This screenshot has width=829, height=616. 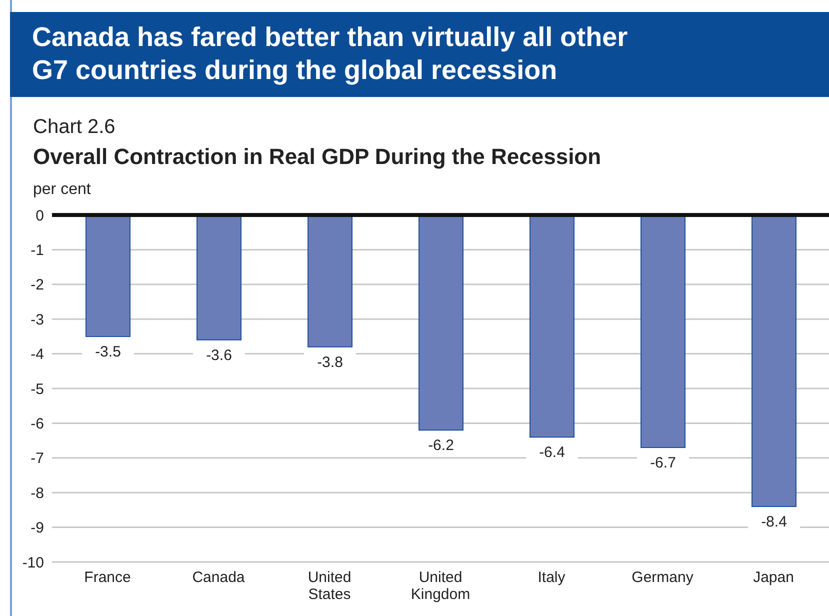 What do you see at coordinates (330, 362) in the screenshot?
I see `data-label: -3.8` at bounding box center [330, 362].